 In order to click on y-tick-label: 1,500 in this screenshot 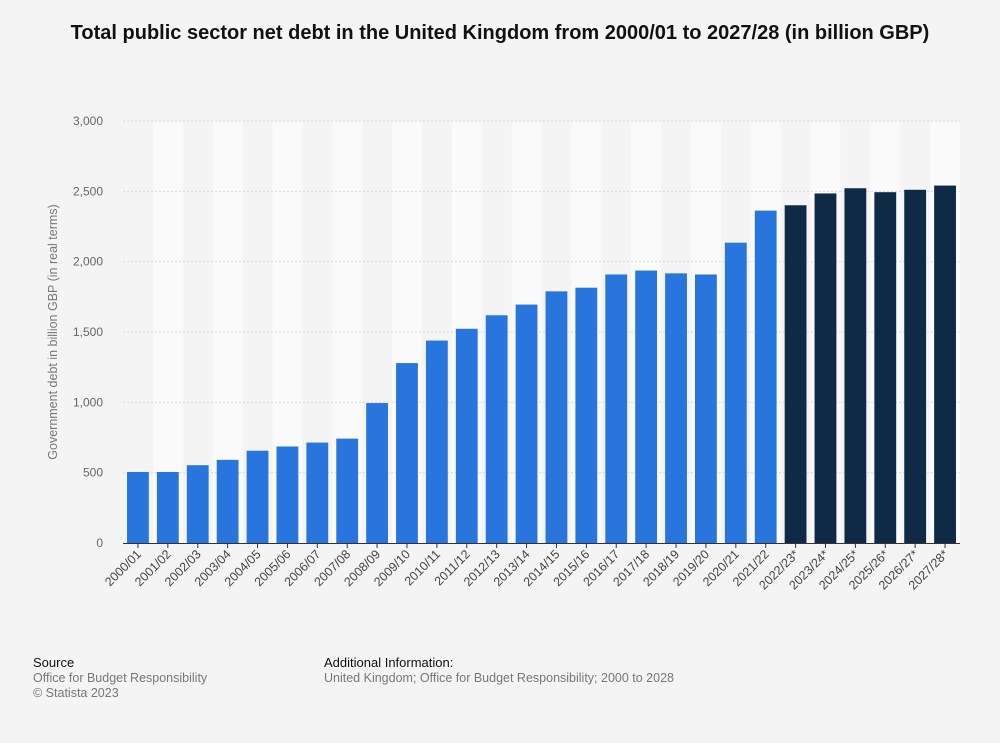, I will do `click(88, 332)`.